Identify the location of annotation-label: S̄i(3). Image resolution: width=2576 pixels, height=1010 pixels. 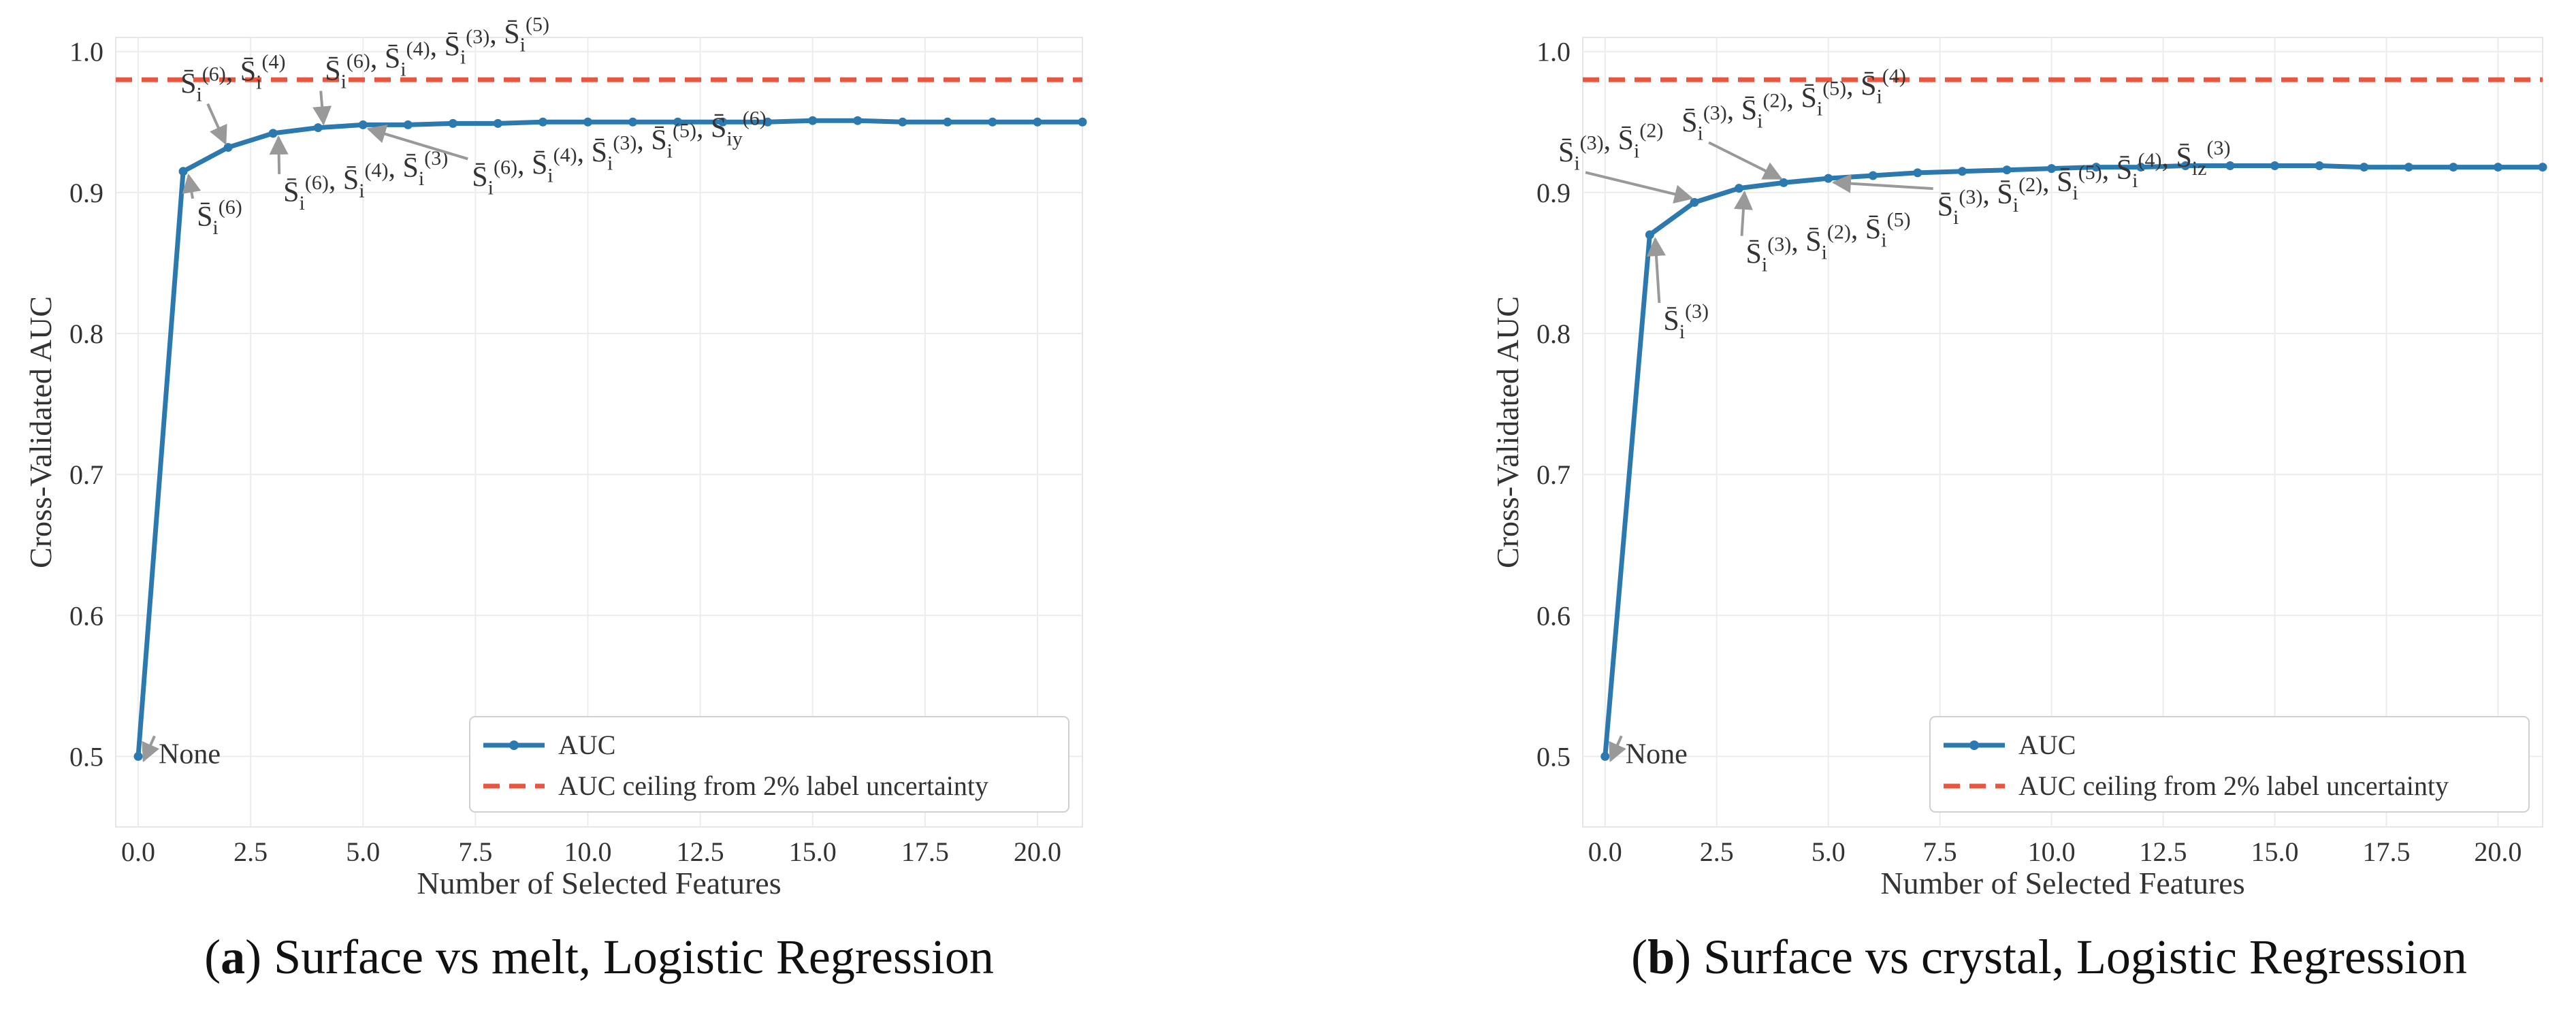
(1686, 321).